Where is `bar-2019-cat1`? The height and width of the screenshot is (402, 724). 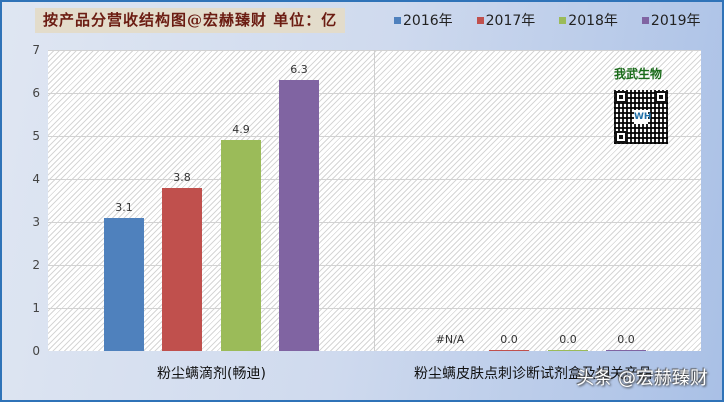 bar-2019-cat1 is located at coordinates (626, 350).